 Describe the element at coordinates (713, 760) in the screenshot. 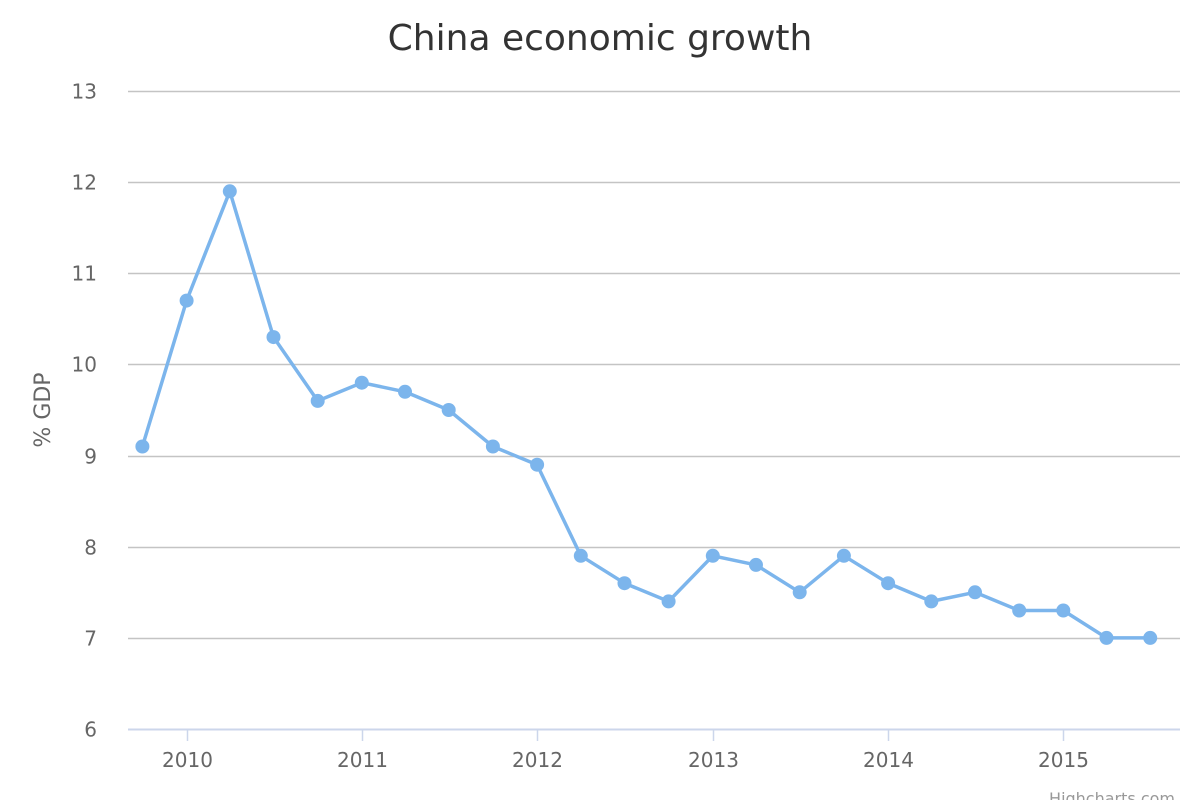

I see `x-tick-label: 2013` at that location.